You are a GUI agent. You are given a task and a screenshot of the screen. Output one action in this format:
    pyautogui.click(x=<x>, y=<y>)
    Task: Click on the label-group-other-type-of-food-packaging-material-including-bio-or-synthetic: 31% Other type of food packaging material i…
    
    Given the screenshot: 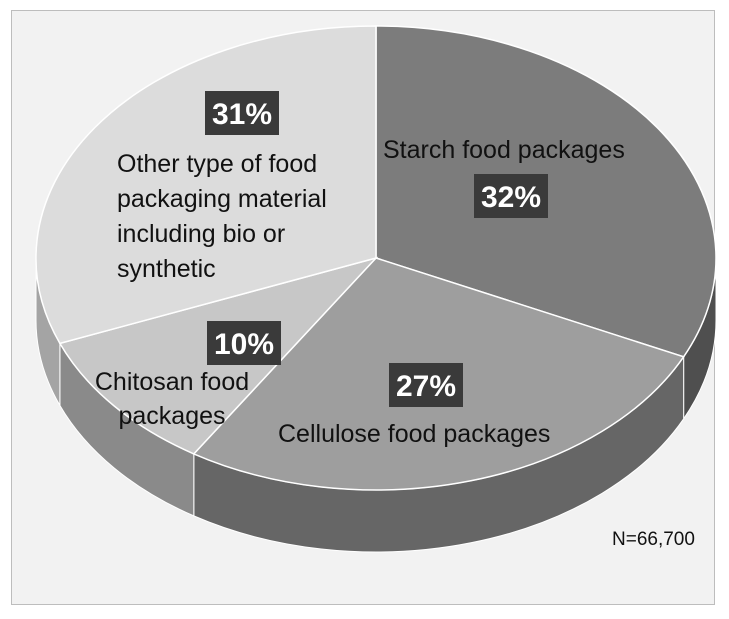 What is the action you would take?
    pyautogui.click(x=222, y=187)
    